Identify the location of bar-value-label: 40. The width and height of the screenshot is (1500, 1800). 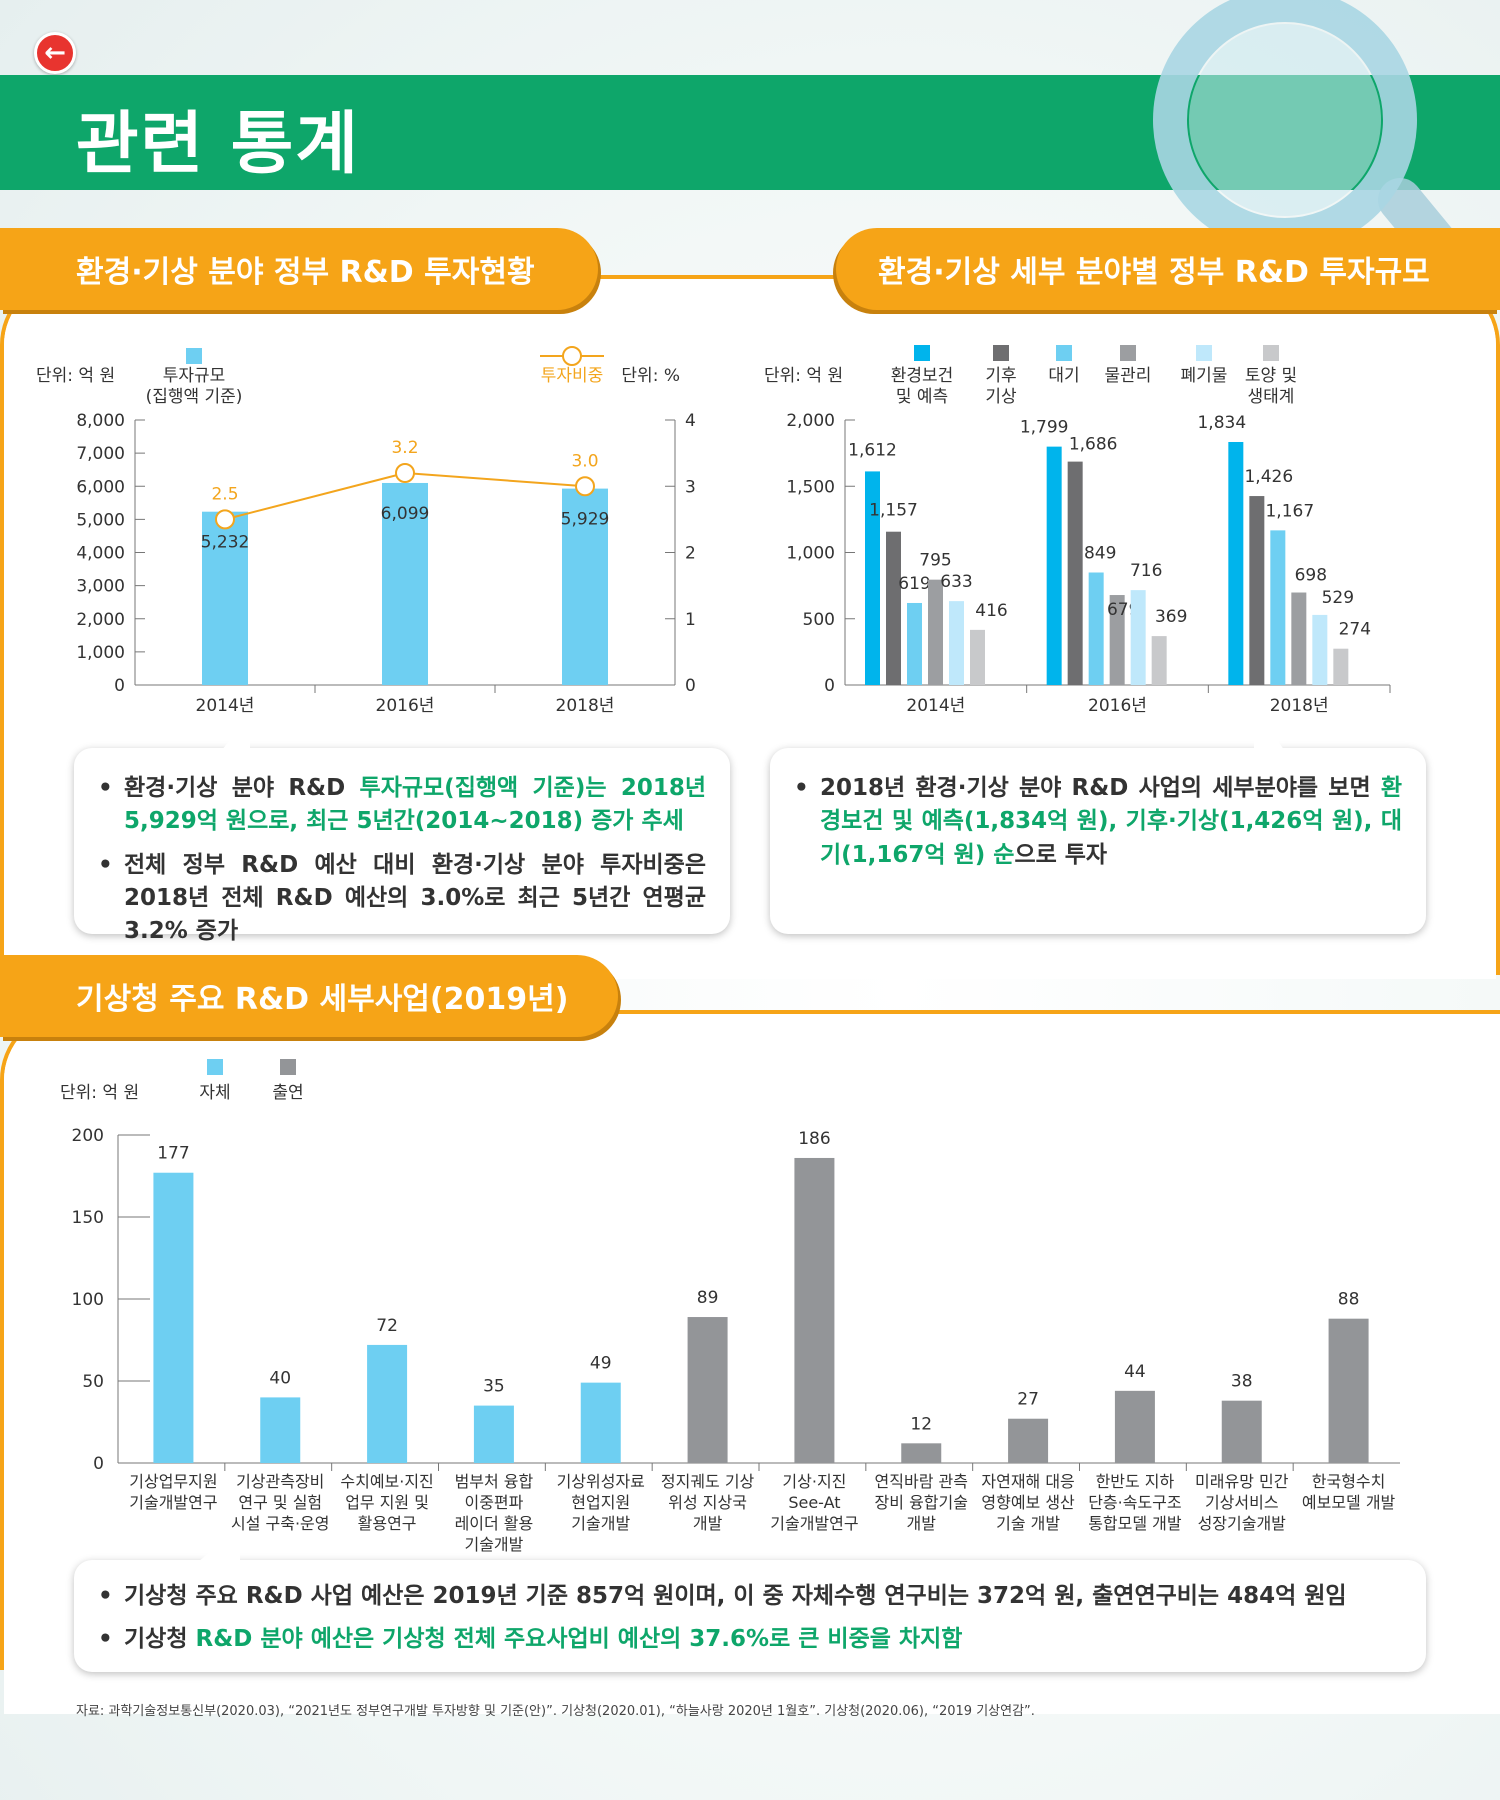
(280, 1378).